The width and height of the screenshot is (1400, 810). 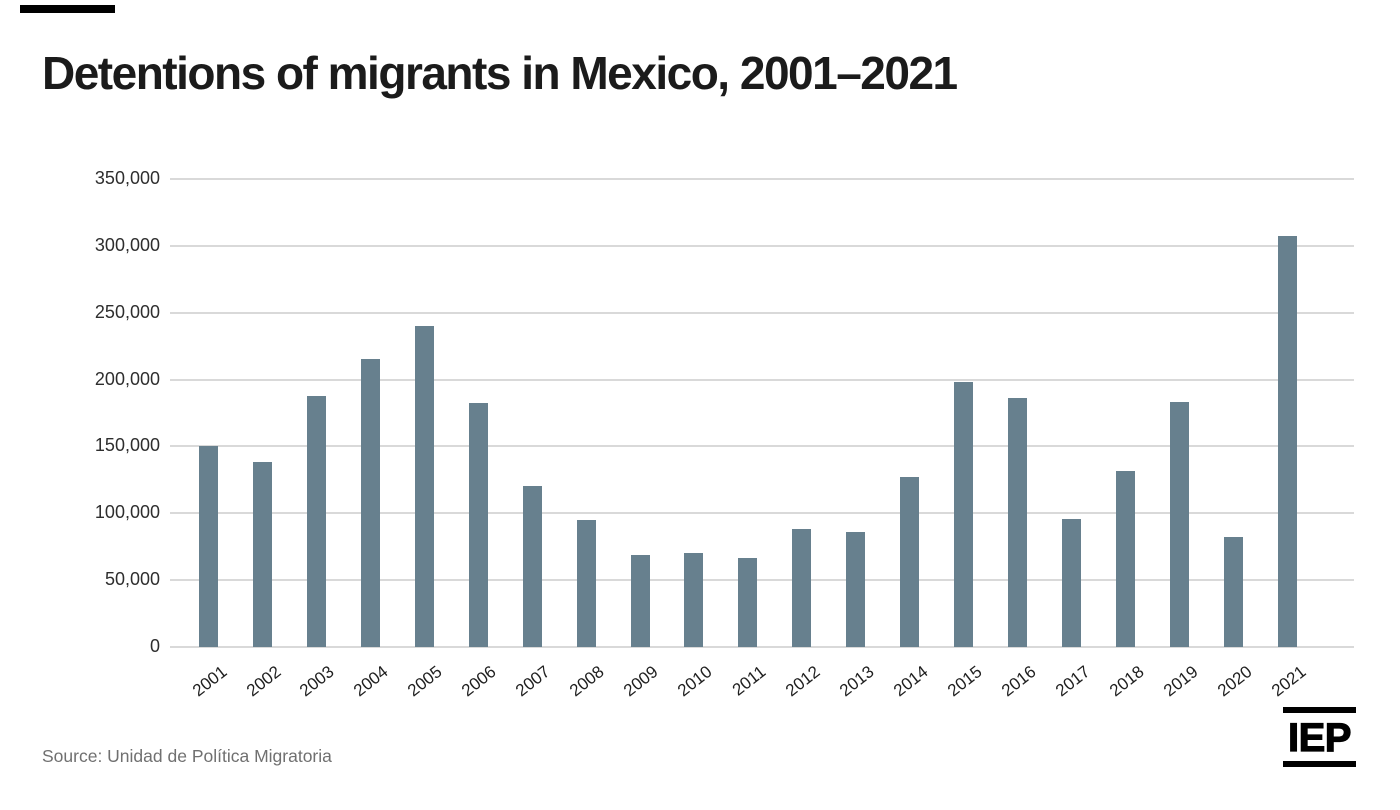 What do you see at coordinates (1234, 681) in the screenshot?
I see `x-tick-label: 2020` at bounding box center [1234, 681].